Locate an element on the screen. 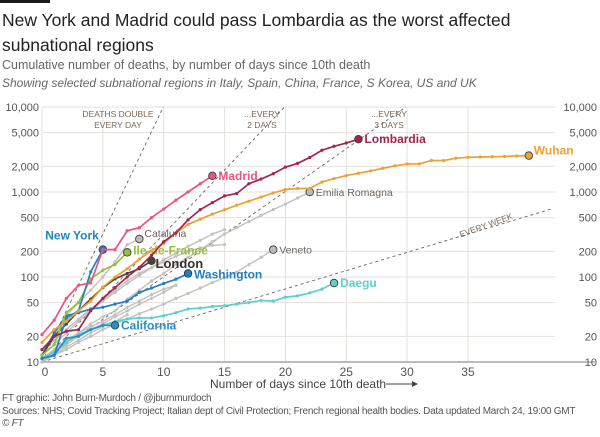  x-tick-label: 0 is located at coordinates (45, 372).